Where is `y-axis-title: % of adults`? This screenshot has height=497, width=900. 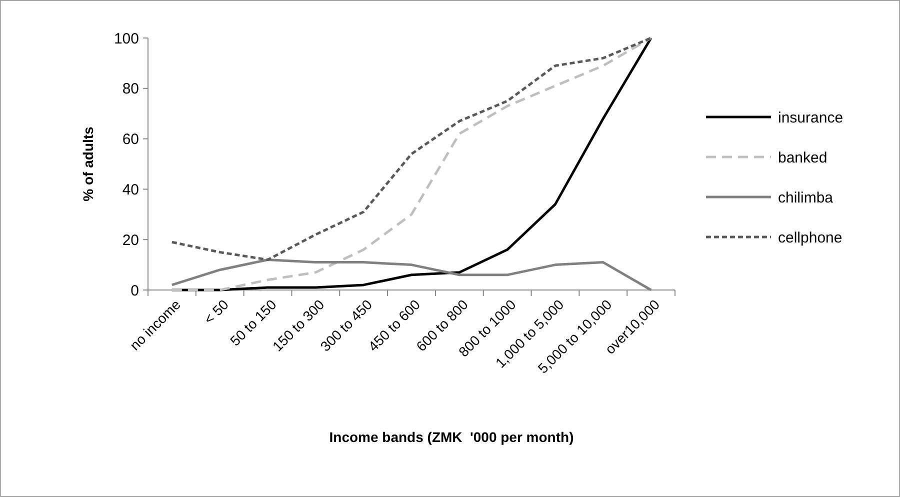
y-axis-title: % of adults is located at coordinates (88, 164).